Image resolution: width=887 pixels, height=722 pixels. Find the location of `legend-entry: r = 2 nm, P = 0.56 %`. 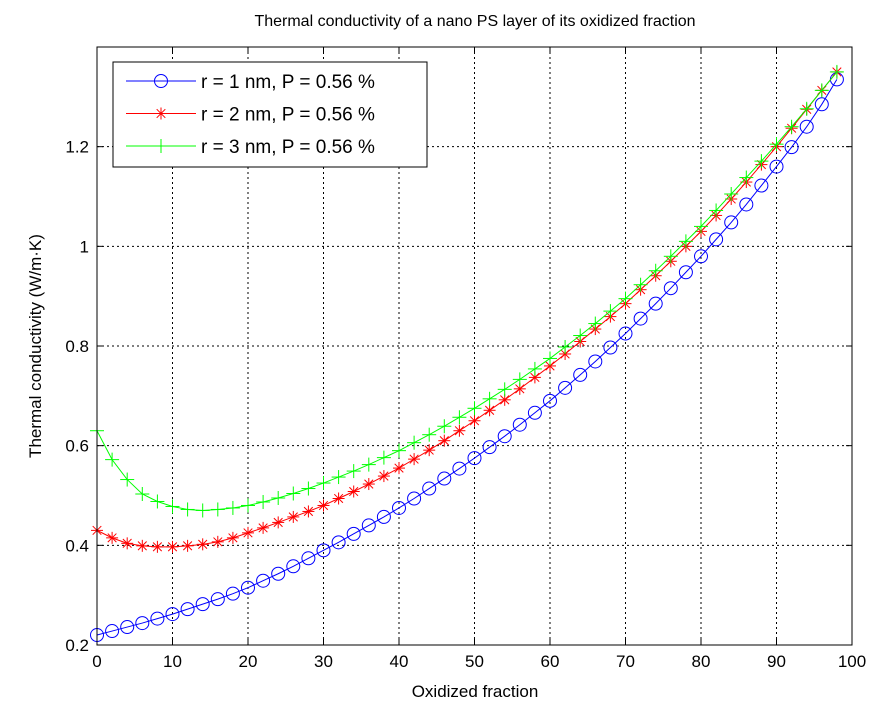

legend-entry: r = 2 nm, P = 0.56 % is located at coordinates (250, 115).